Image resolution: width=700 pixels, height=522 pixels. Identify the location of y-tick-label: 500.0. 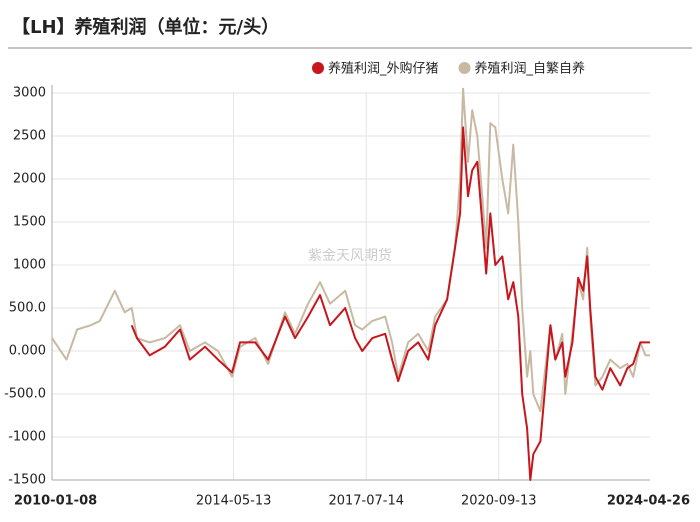
(27, 308).